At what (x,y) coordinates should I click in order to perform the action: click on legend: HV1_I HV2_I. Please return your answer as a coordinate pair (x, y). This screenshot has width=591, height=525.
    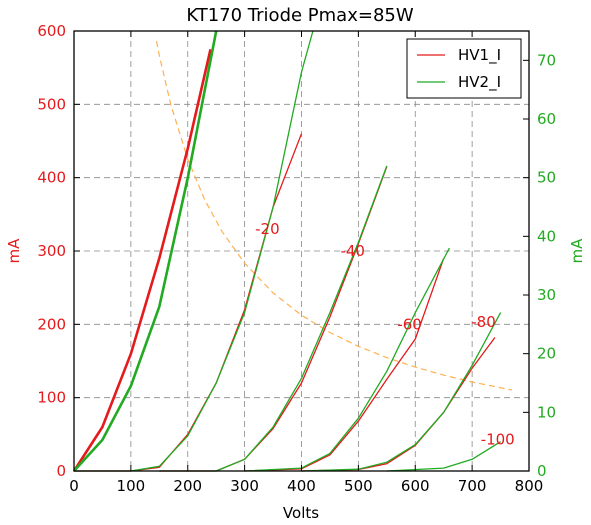
    Looking at the image, I should click on (464, 68).